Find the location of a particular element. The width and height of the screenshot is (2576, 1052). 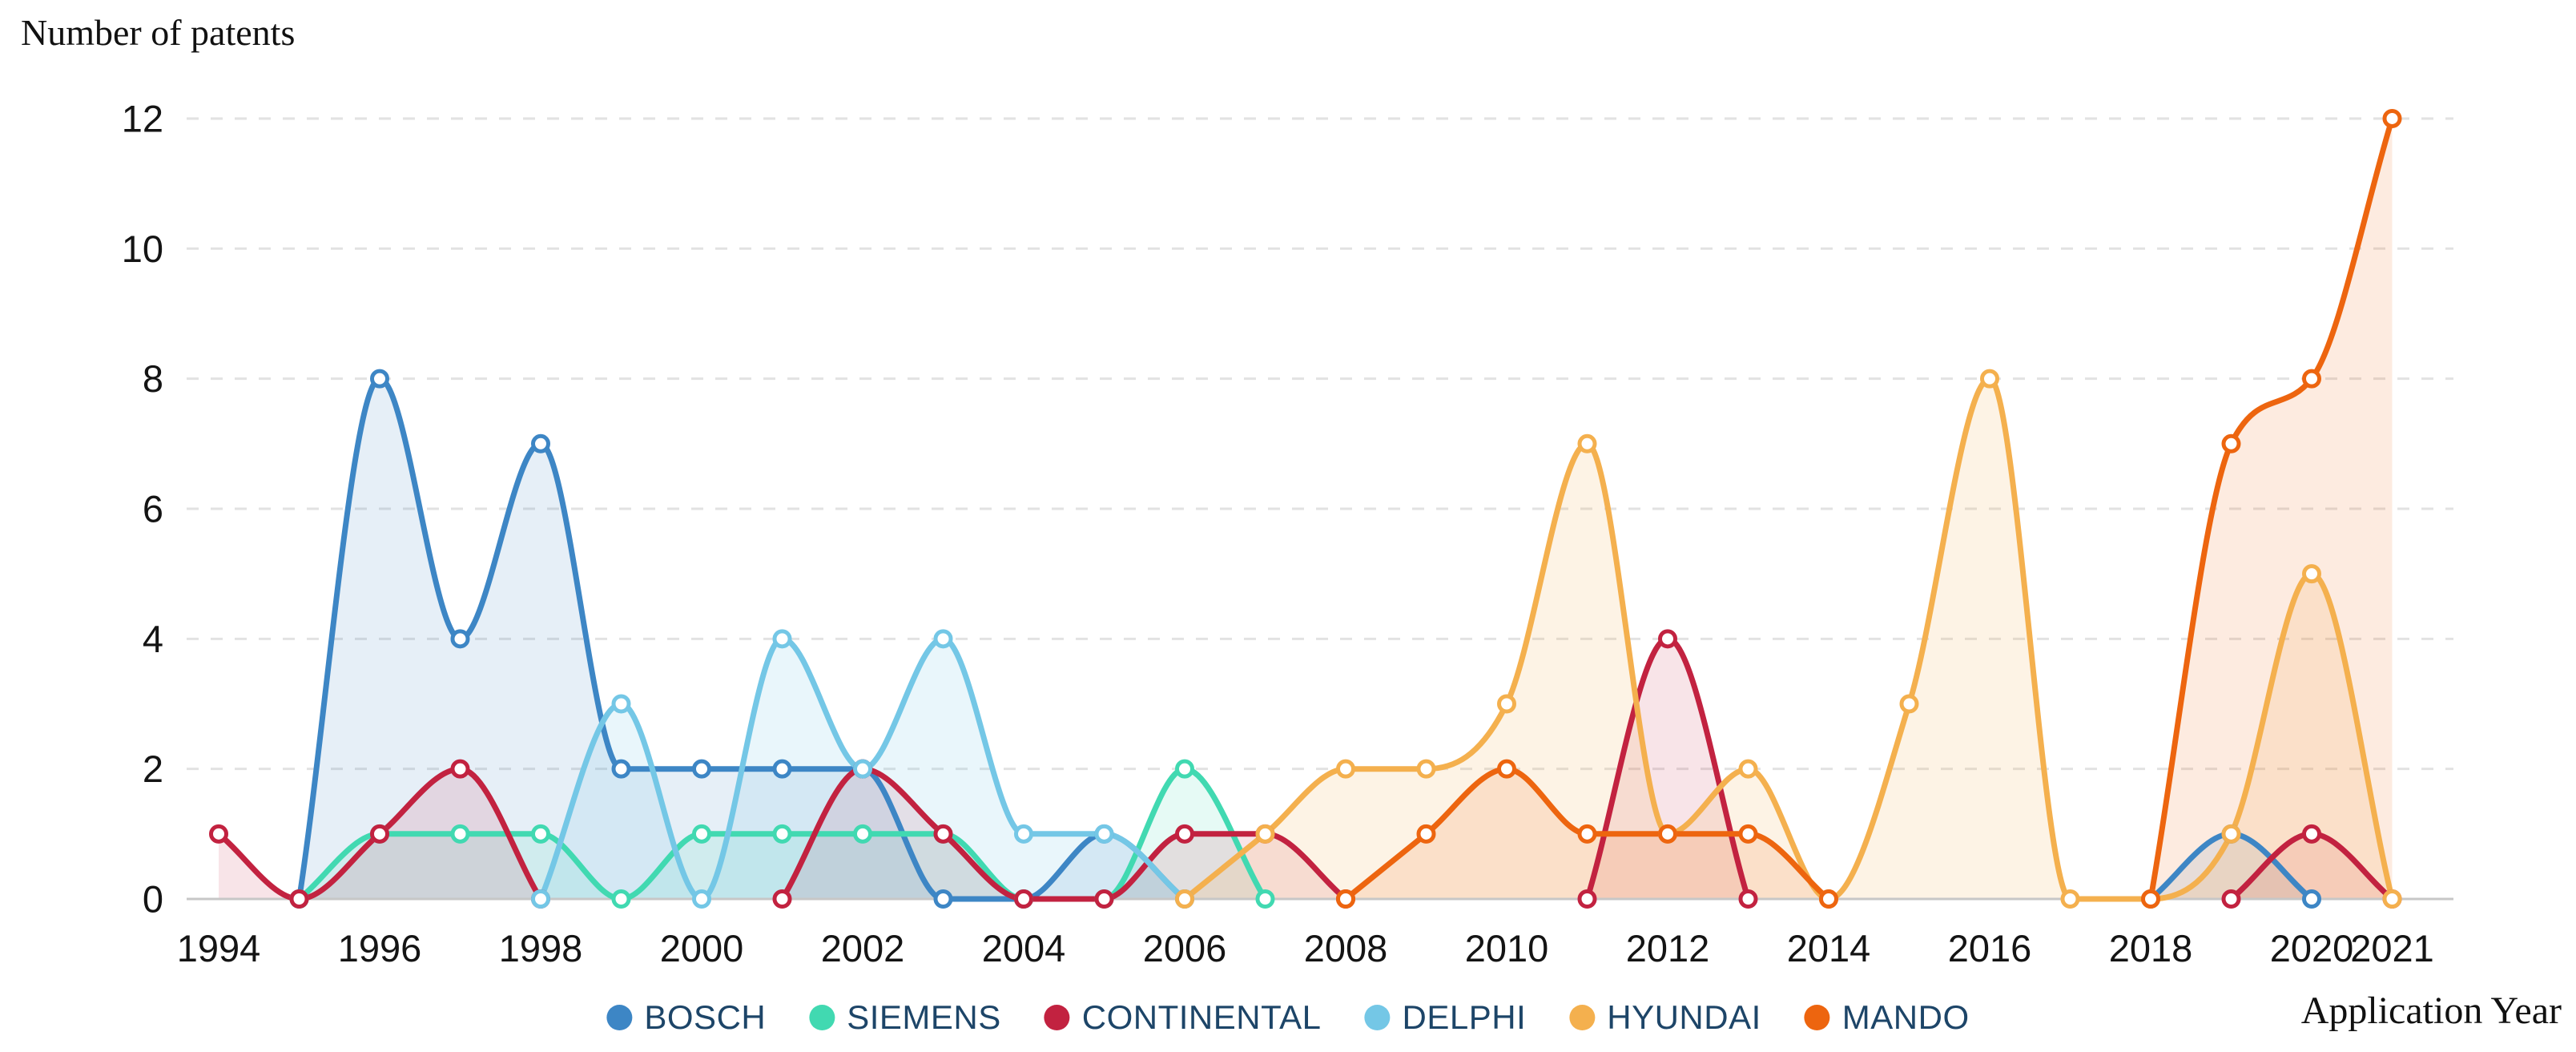

data-point-hyundai-2006 is located at coordinates (1184, 899).